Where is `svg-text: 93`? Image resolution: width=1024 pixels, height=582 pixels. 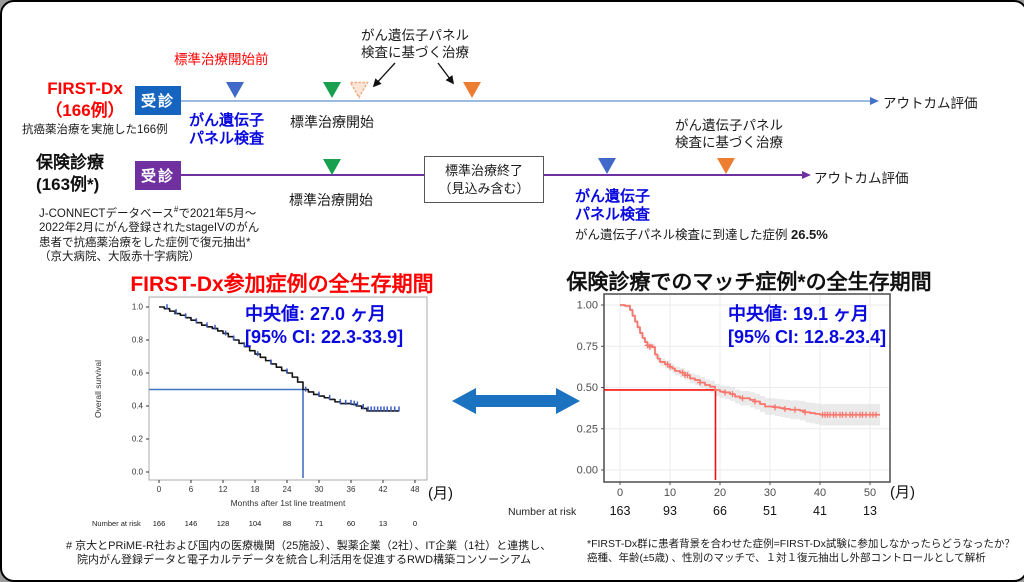
svg-text: 93 is located at coordinates (670, 511).